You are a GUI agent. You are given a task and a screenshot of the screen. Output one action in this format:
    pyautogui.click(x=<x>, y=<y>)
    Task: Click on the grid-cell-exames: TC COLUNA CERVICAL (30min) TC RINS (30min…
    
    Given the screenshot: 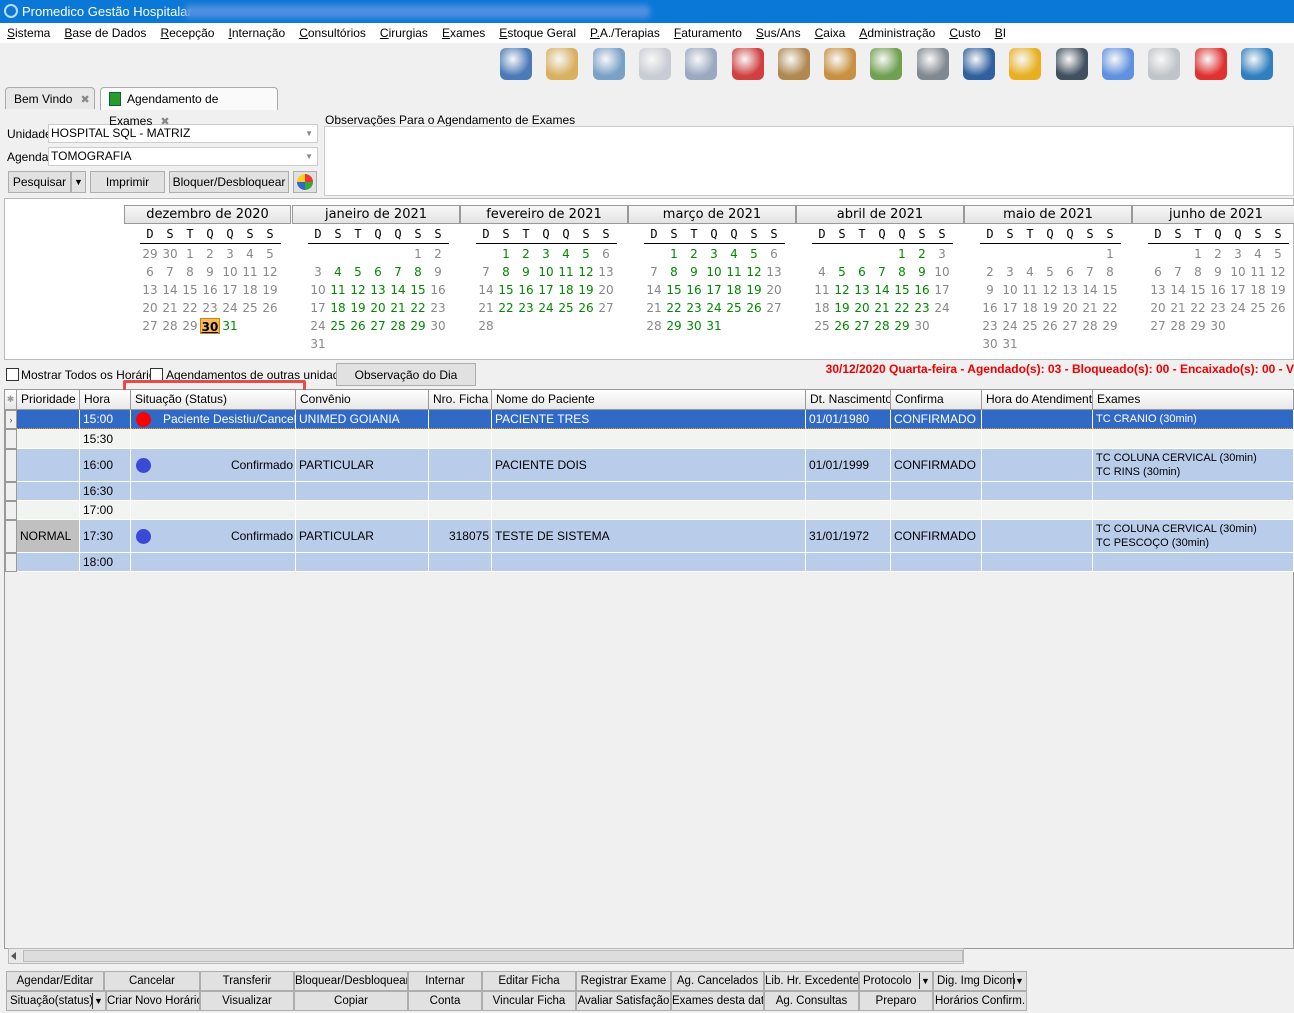 What is the action you would take?
    pyautogui.click(x=1193, y=465)
    